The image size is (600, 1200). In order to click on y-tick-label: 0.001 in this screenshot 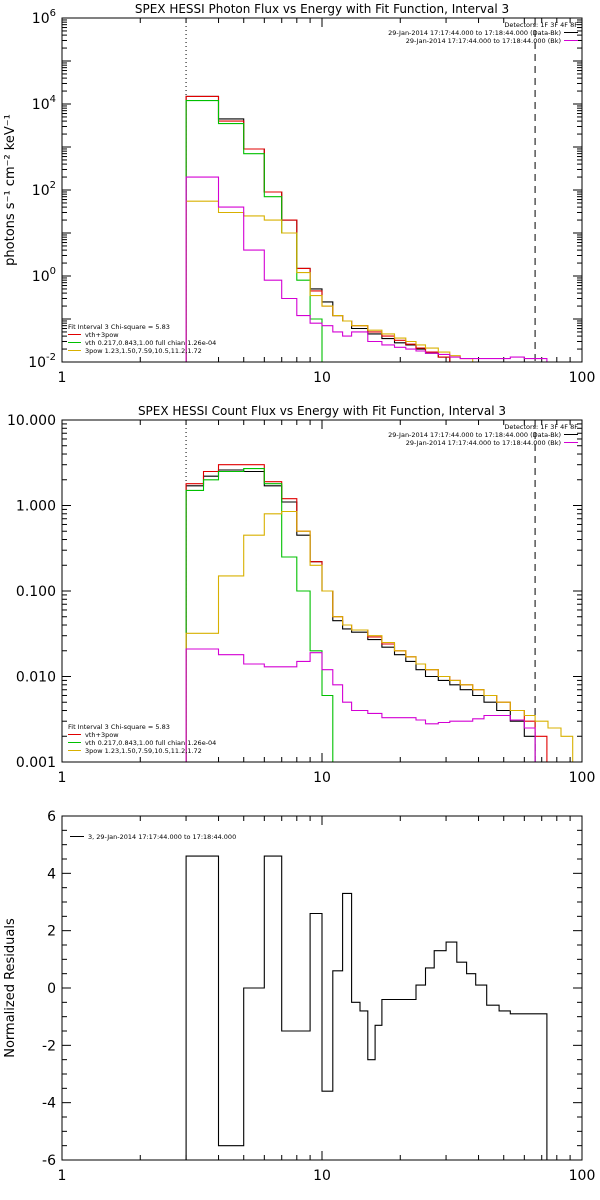, I will do `click(36, 763)`.